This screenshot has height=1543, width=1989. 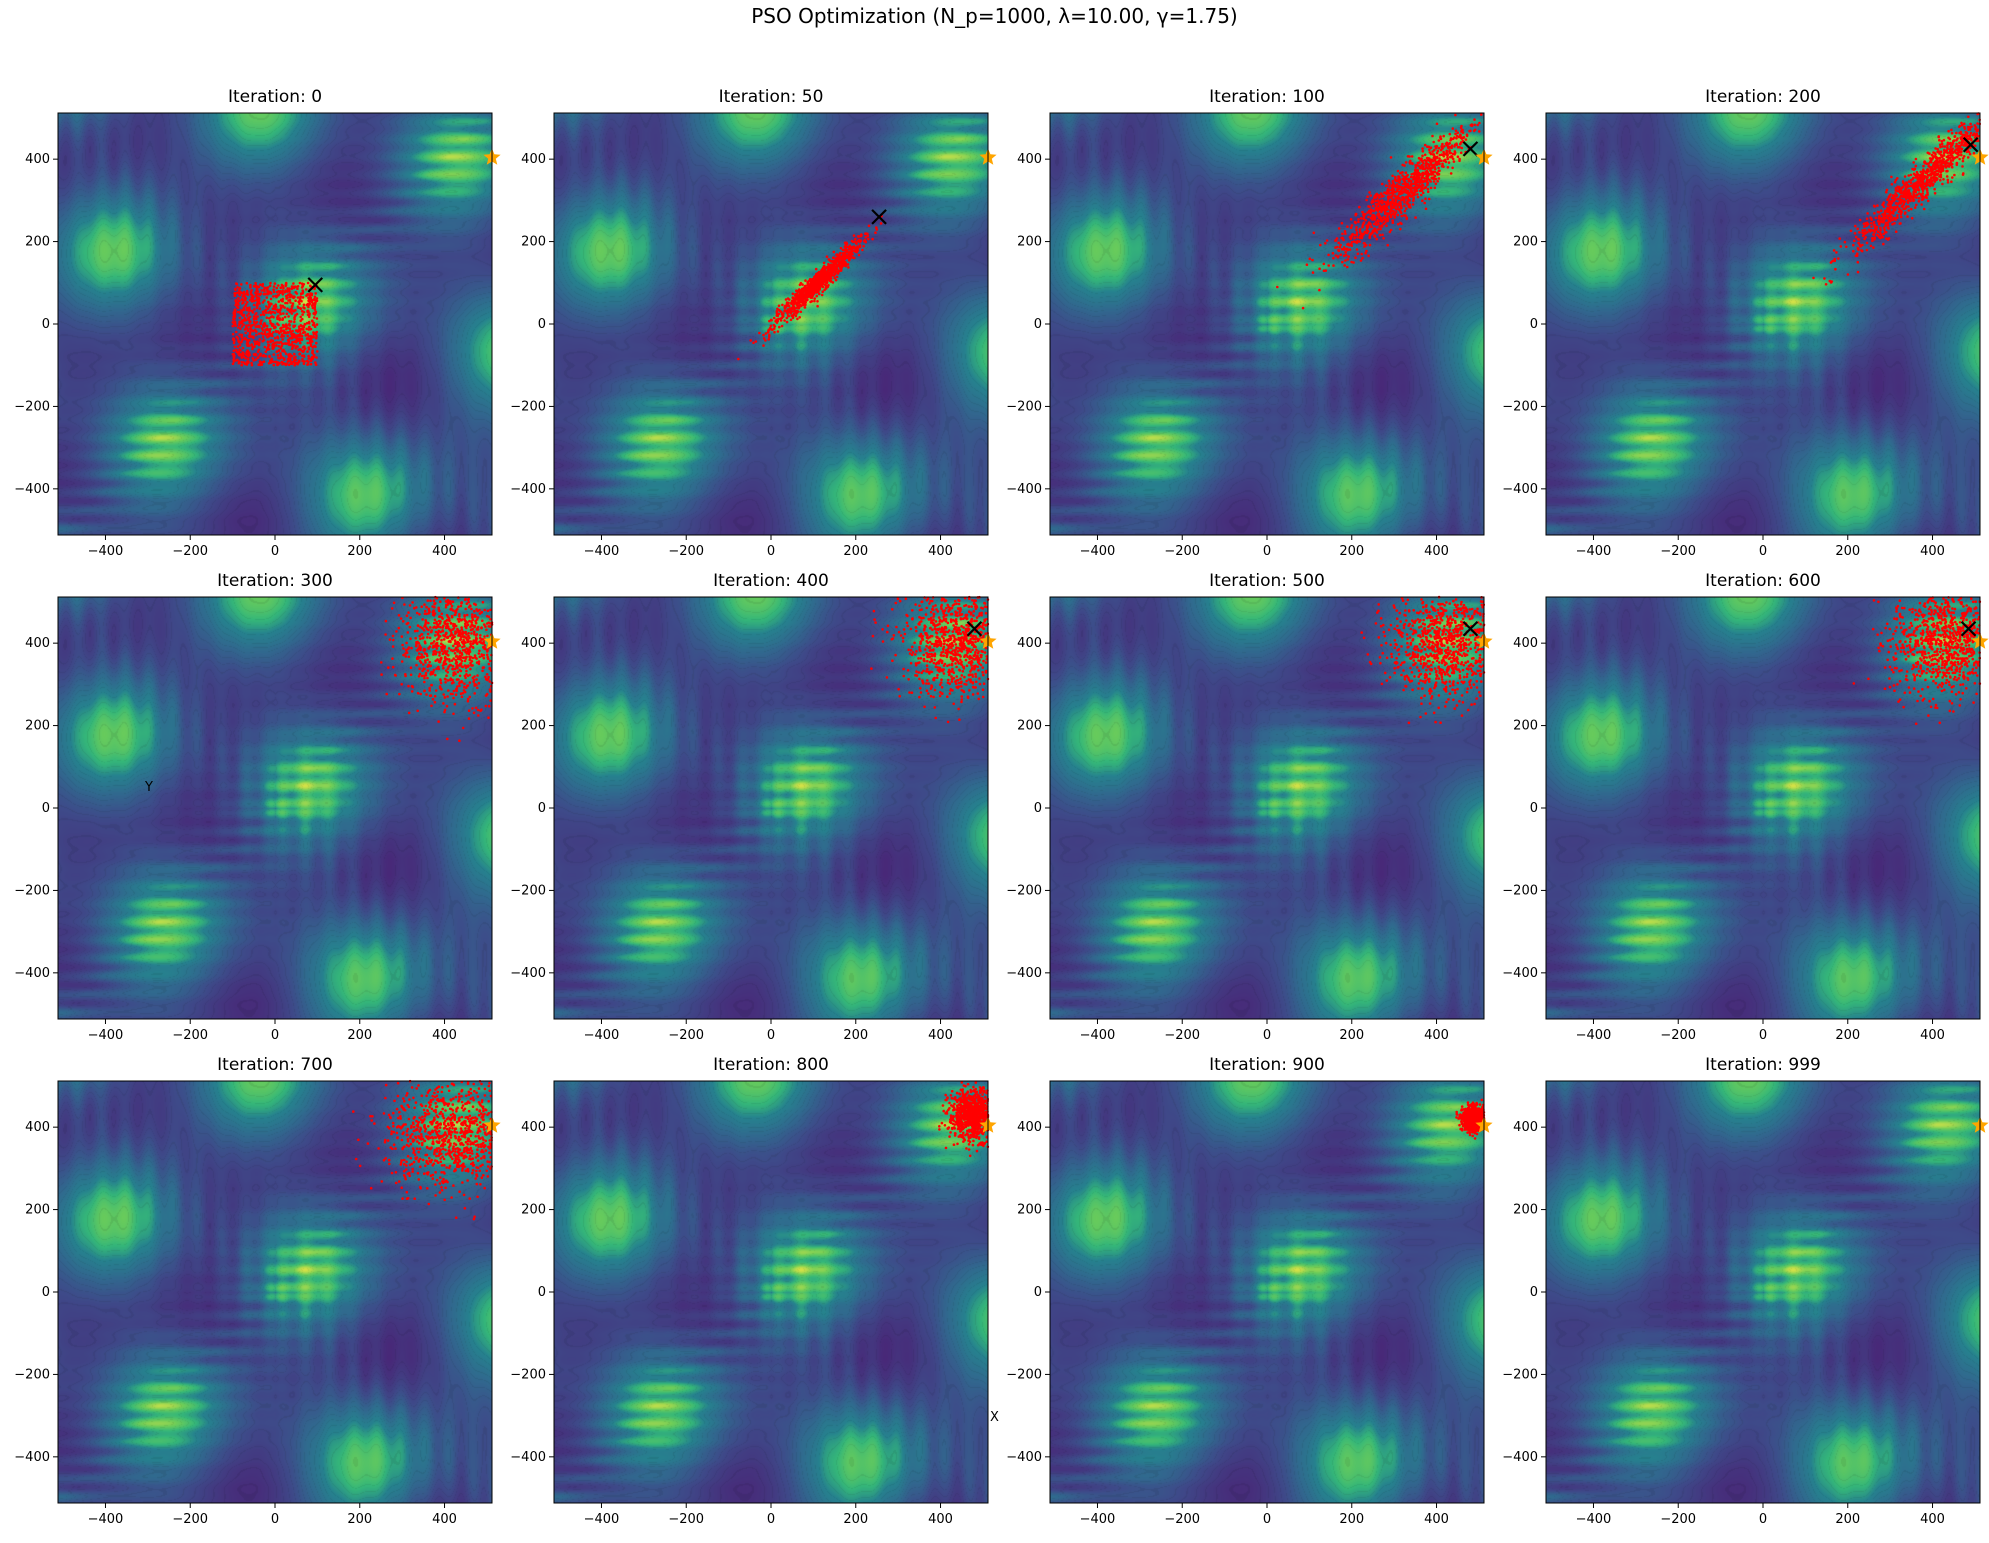 I want to click on x-tick-label: −200, so click(x=686, y=551).